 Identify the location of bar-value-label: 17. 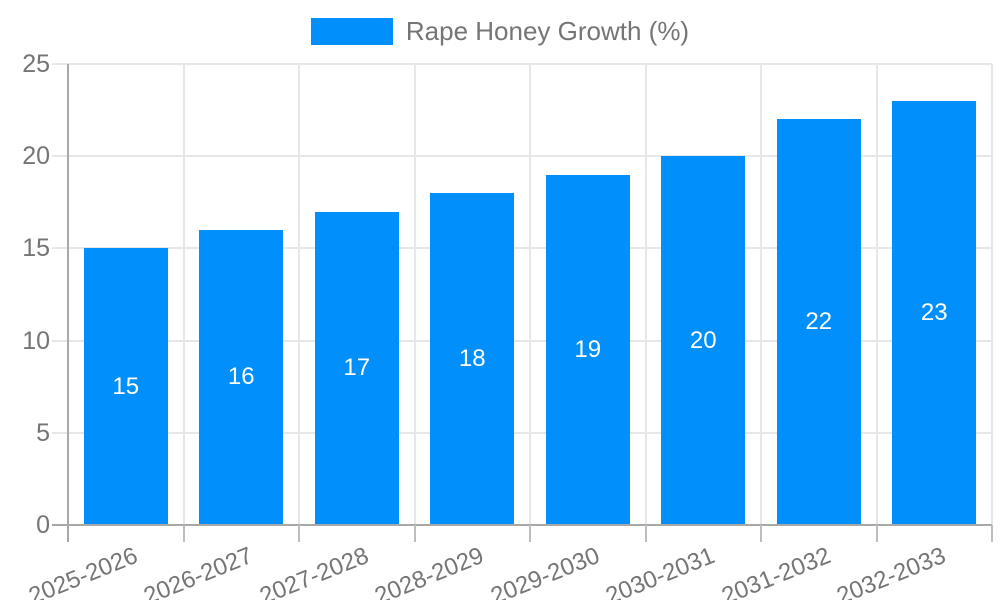
(357, 368).